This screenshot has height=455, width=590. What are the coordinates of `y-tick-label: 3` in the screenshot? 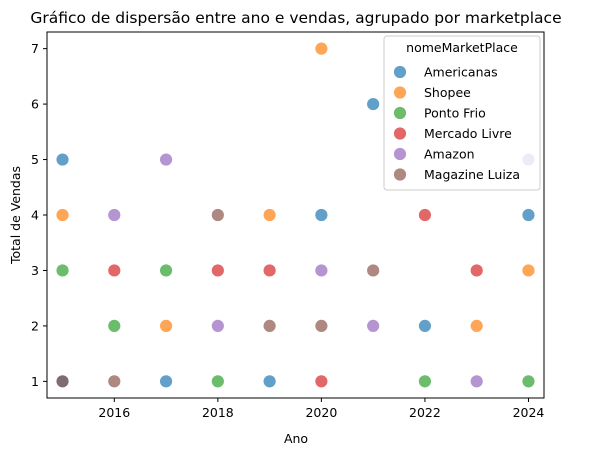 It's located at (35, 270).